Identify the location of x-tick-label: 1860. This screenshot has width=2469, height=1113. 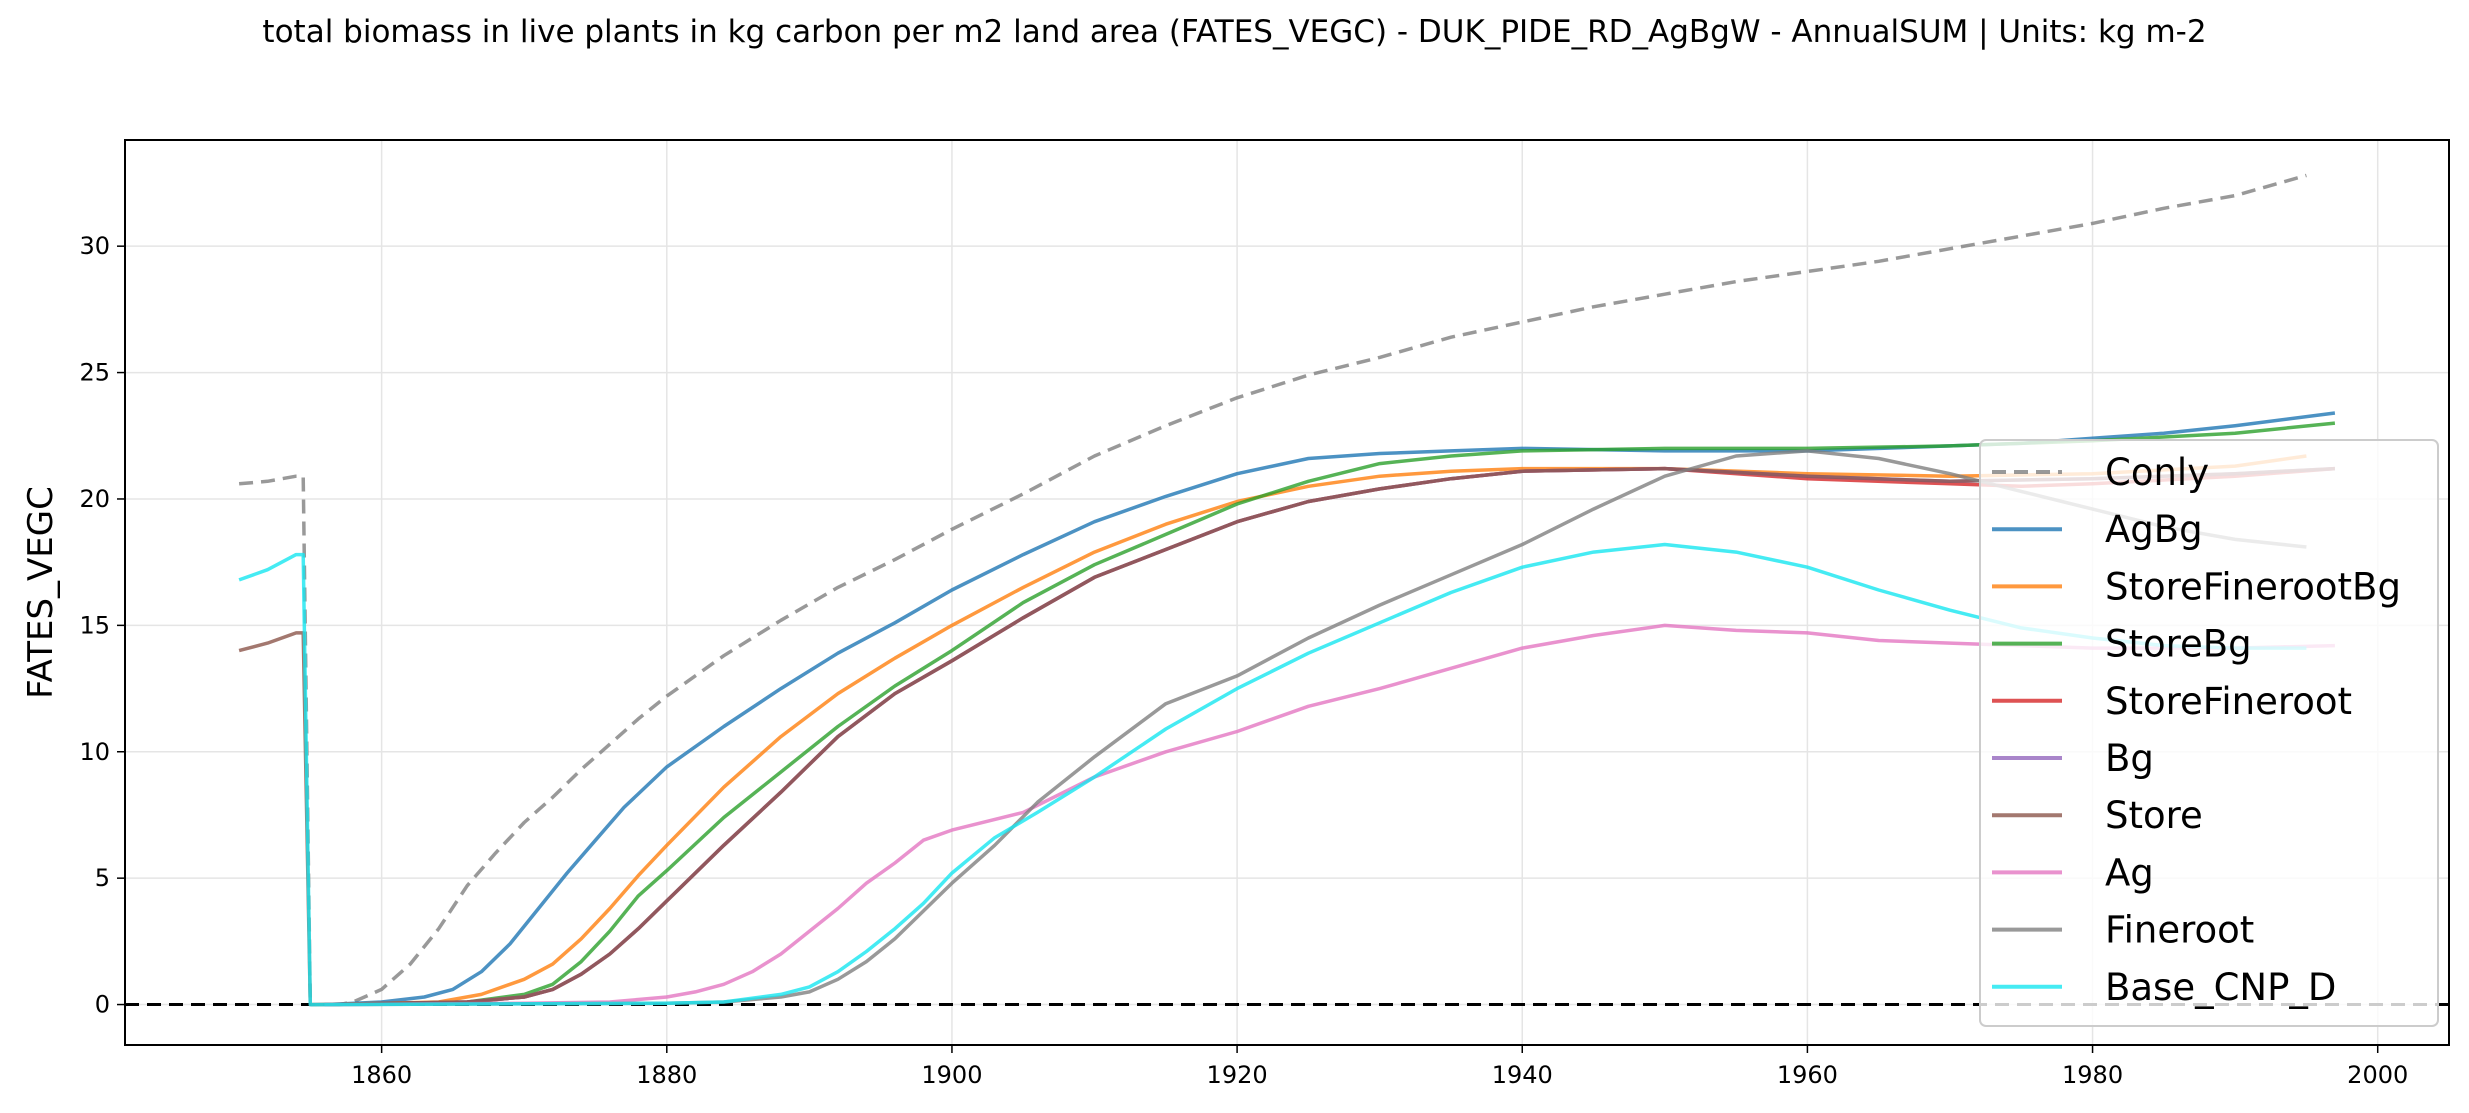
(381, 1075).